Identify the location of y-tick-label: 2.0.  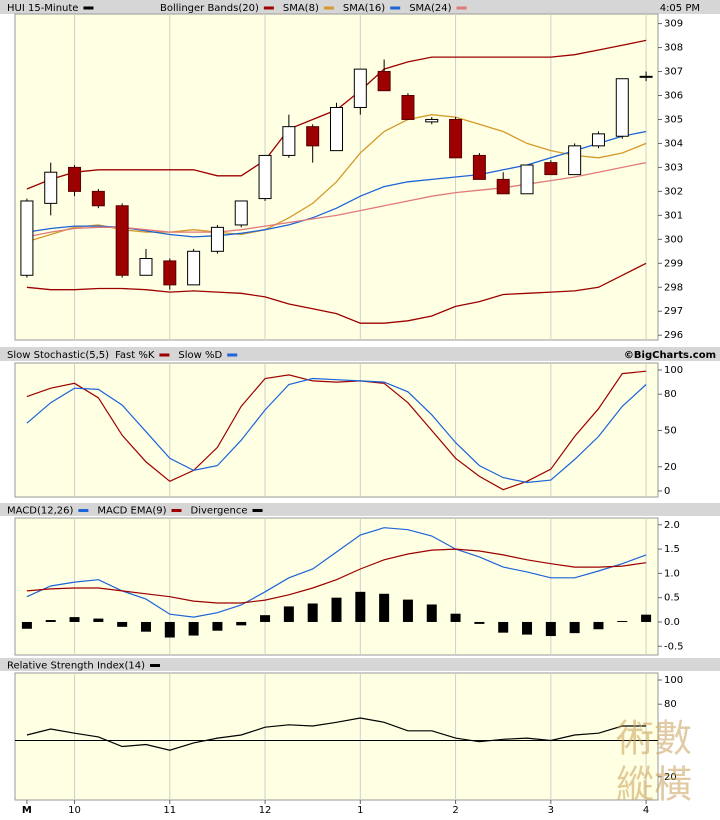
(672, 525).